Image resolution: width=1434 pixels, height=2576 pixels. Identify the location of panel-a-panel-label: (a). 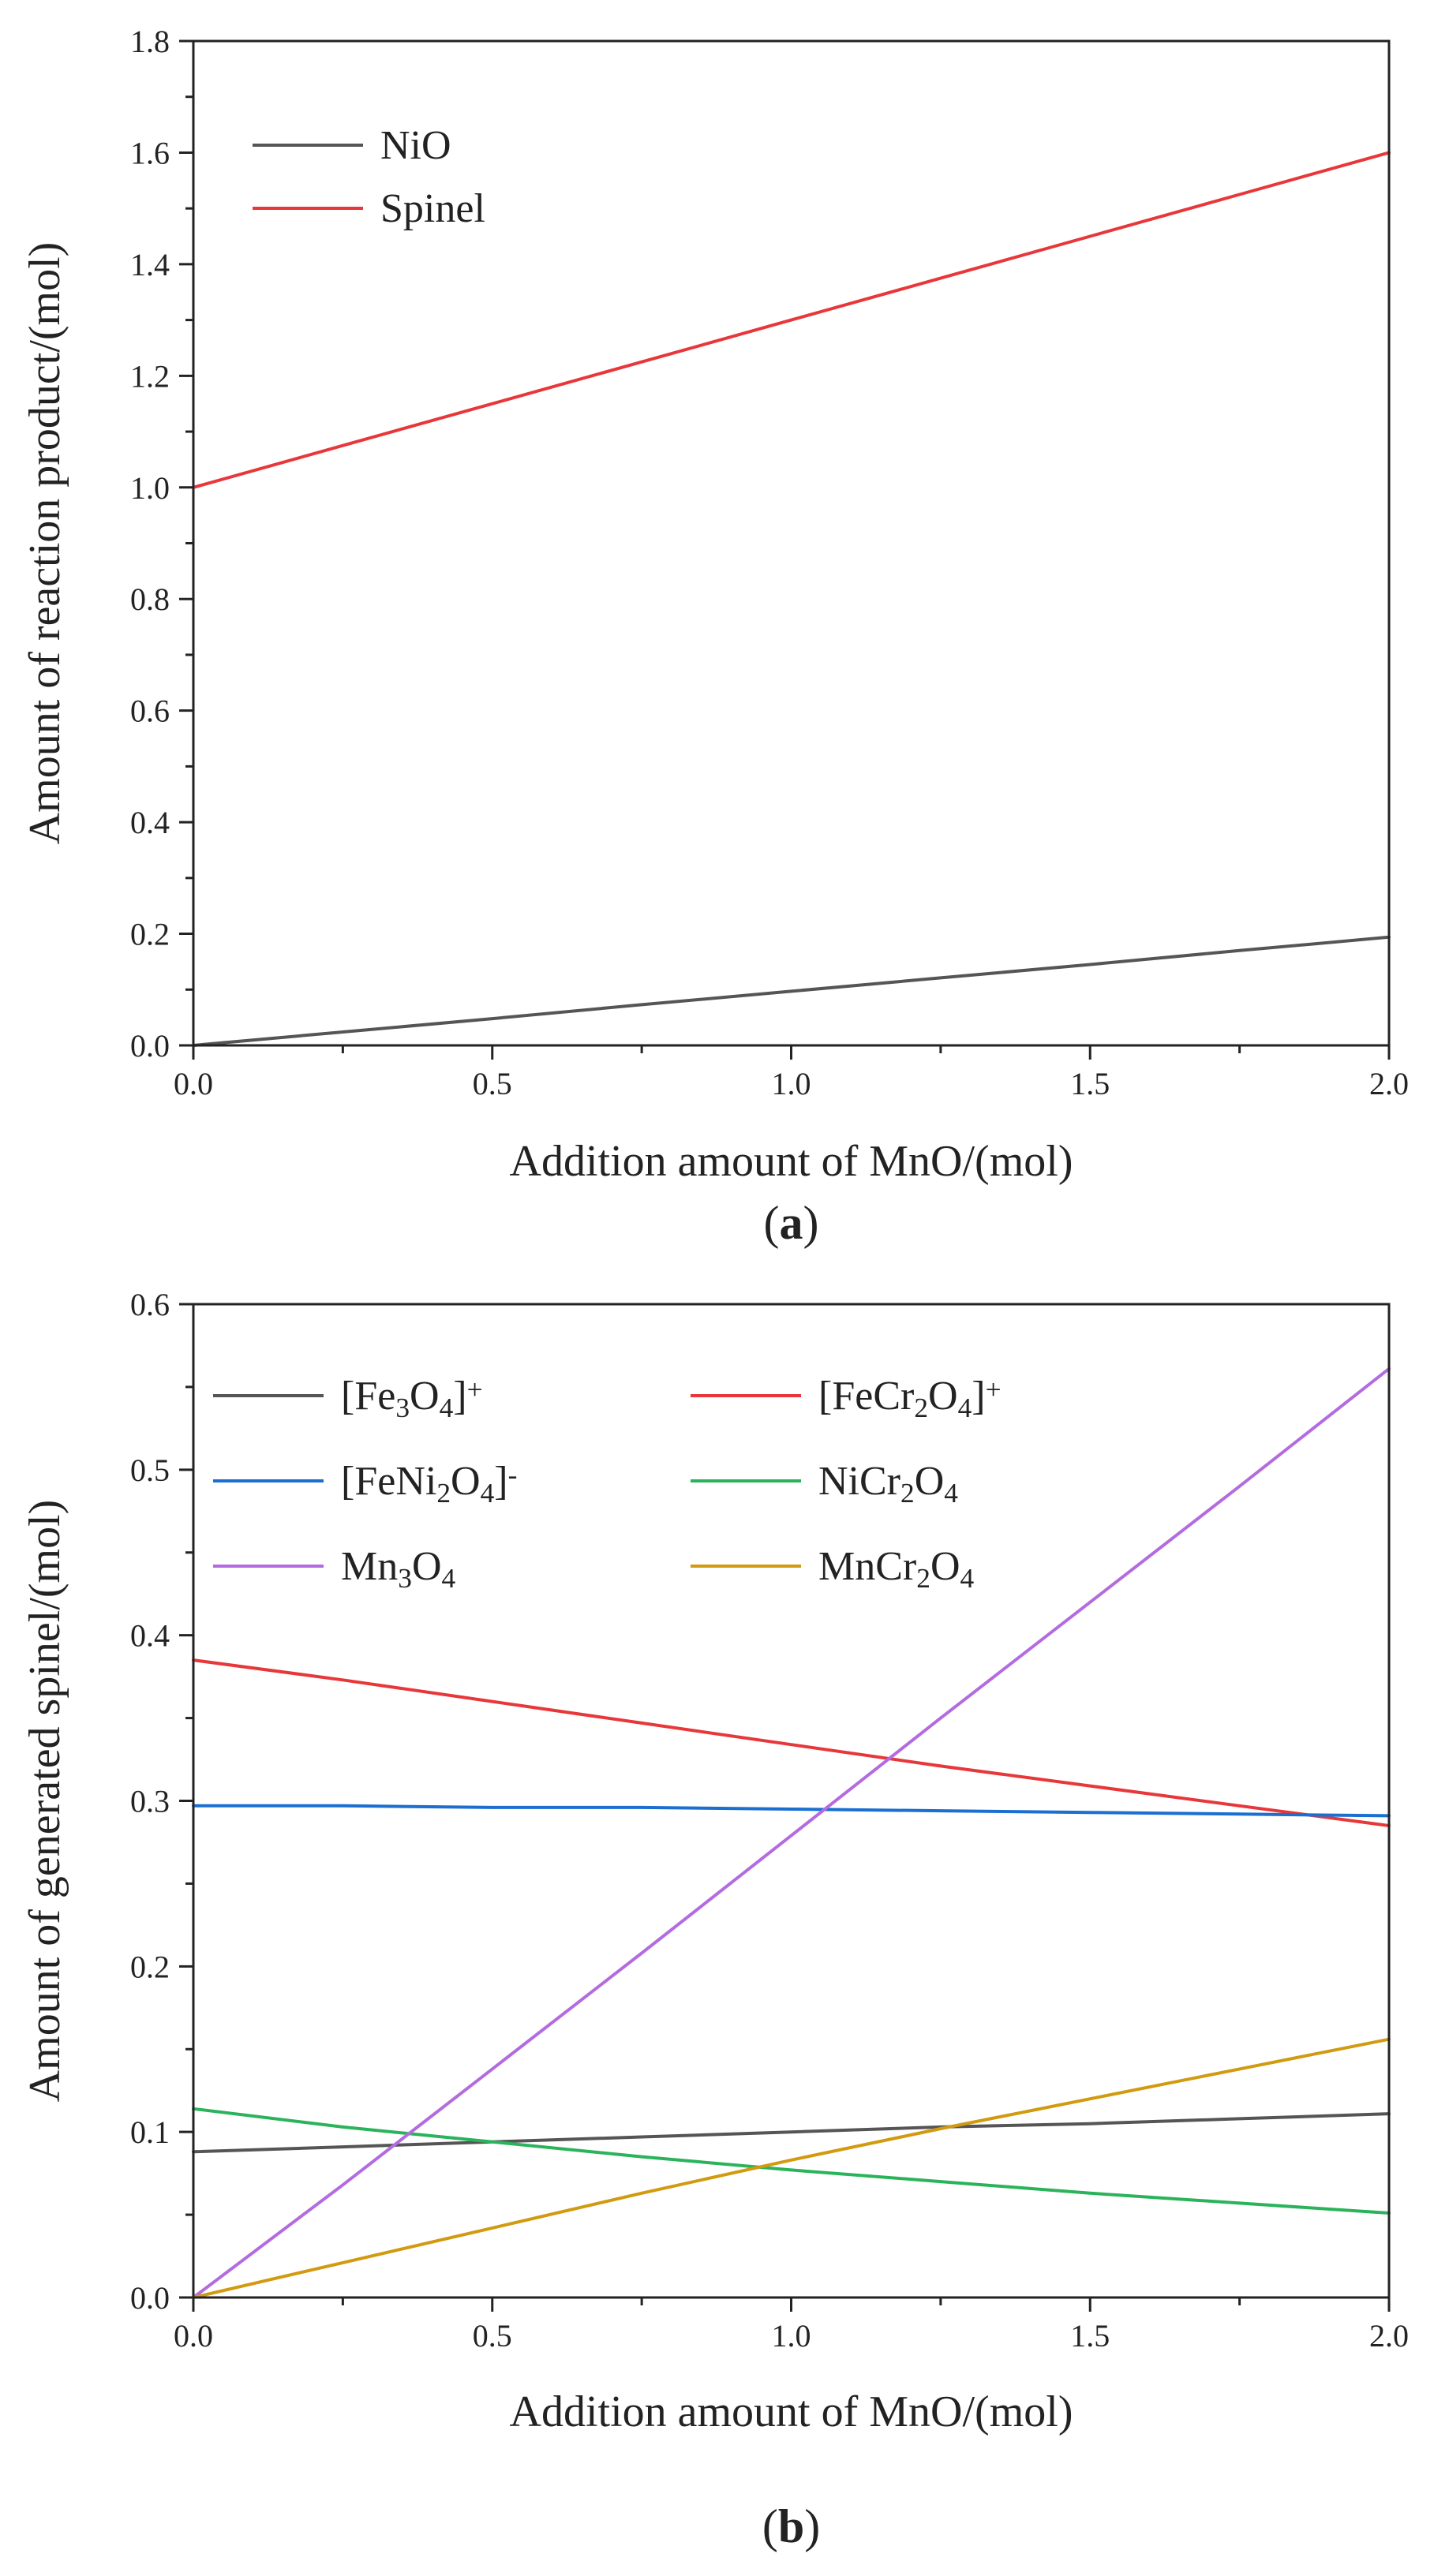
(791, 1223).